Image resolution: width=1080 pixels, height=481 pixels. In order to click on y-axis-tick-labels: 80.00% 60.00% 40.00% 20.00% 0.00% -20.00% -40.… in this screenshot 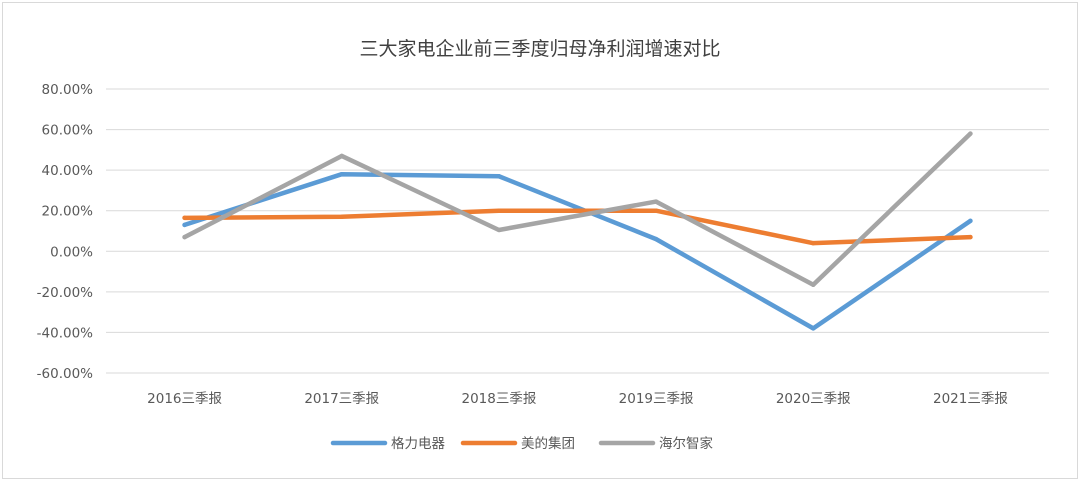, I will do `click(65, 232)`.